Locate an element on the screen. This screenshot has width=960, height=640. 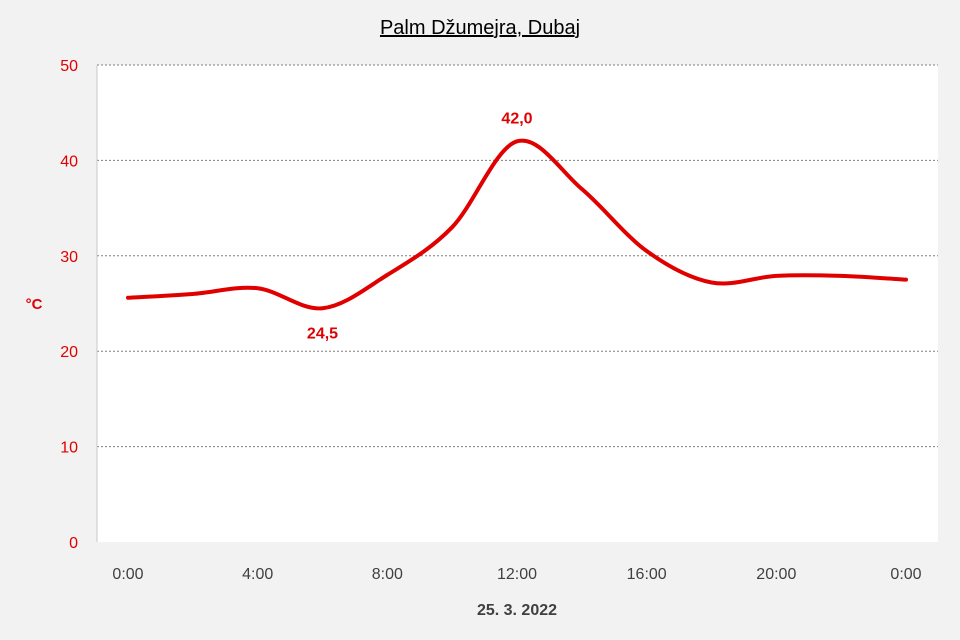
data-label: 42,0 is located at coordinates (516, 118).